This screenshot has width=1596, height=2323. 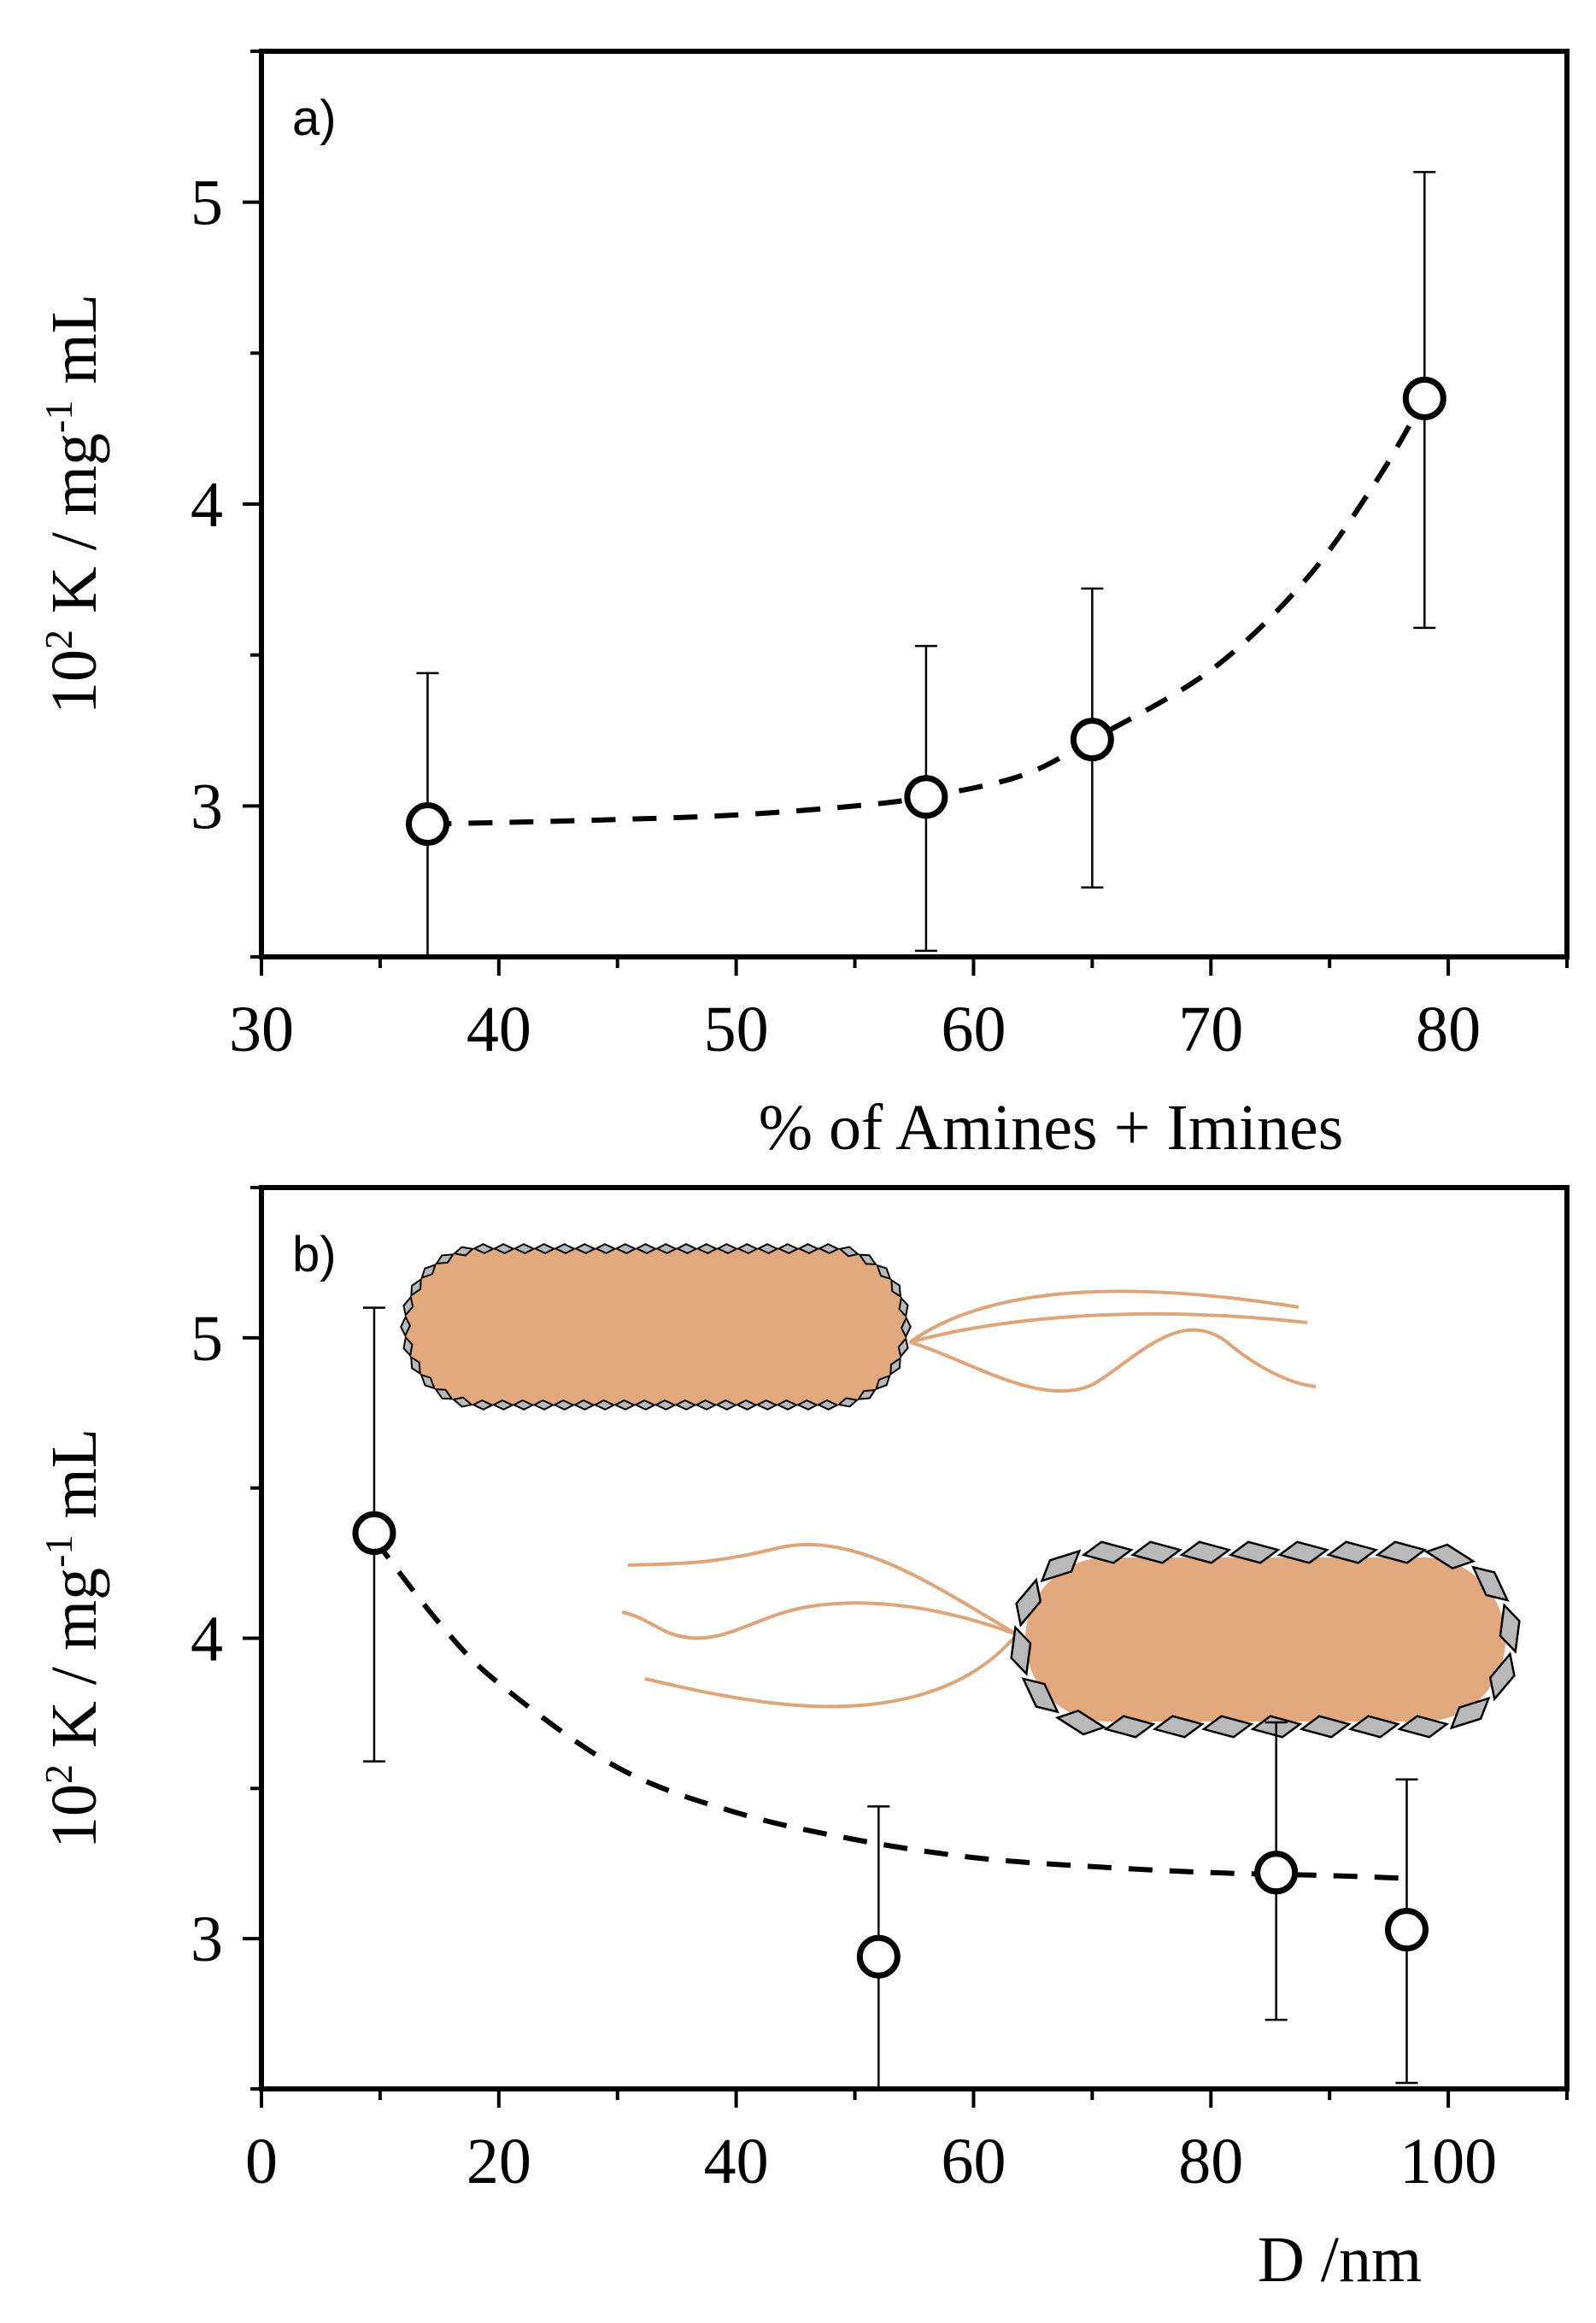 What do you see at coordinates (1210, 2161) in the screenshot?
I see `x-tick-label: 80` at bounding box center [1210, 2161].